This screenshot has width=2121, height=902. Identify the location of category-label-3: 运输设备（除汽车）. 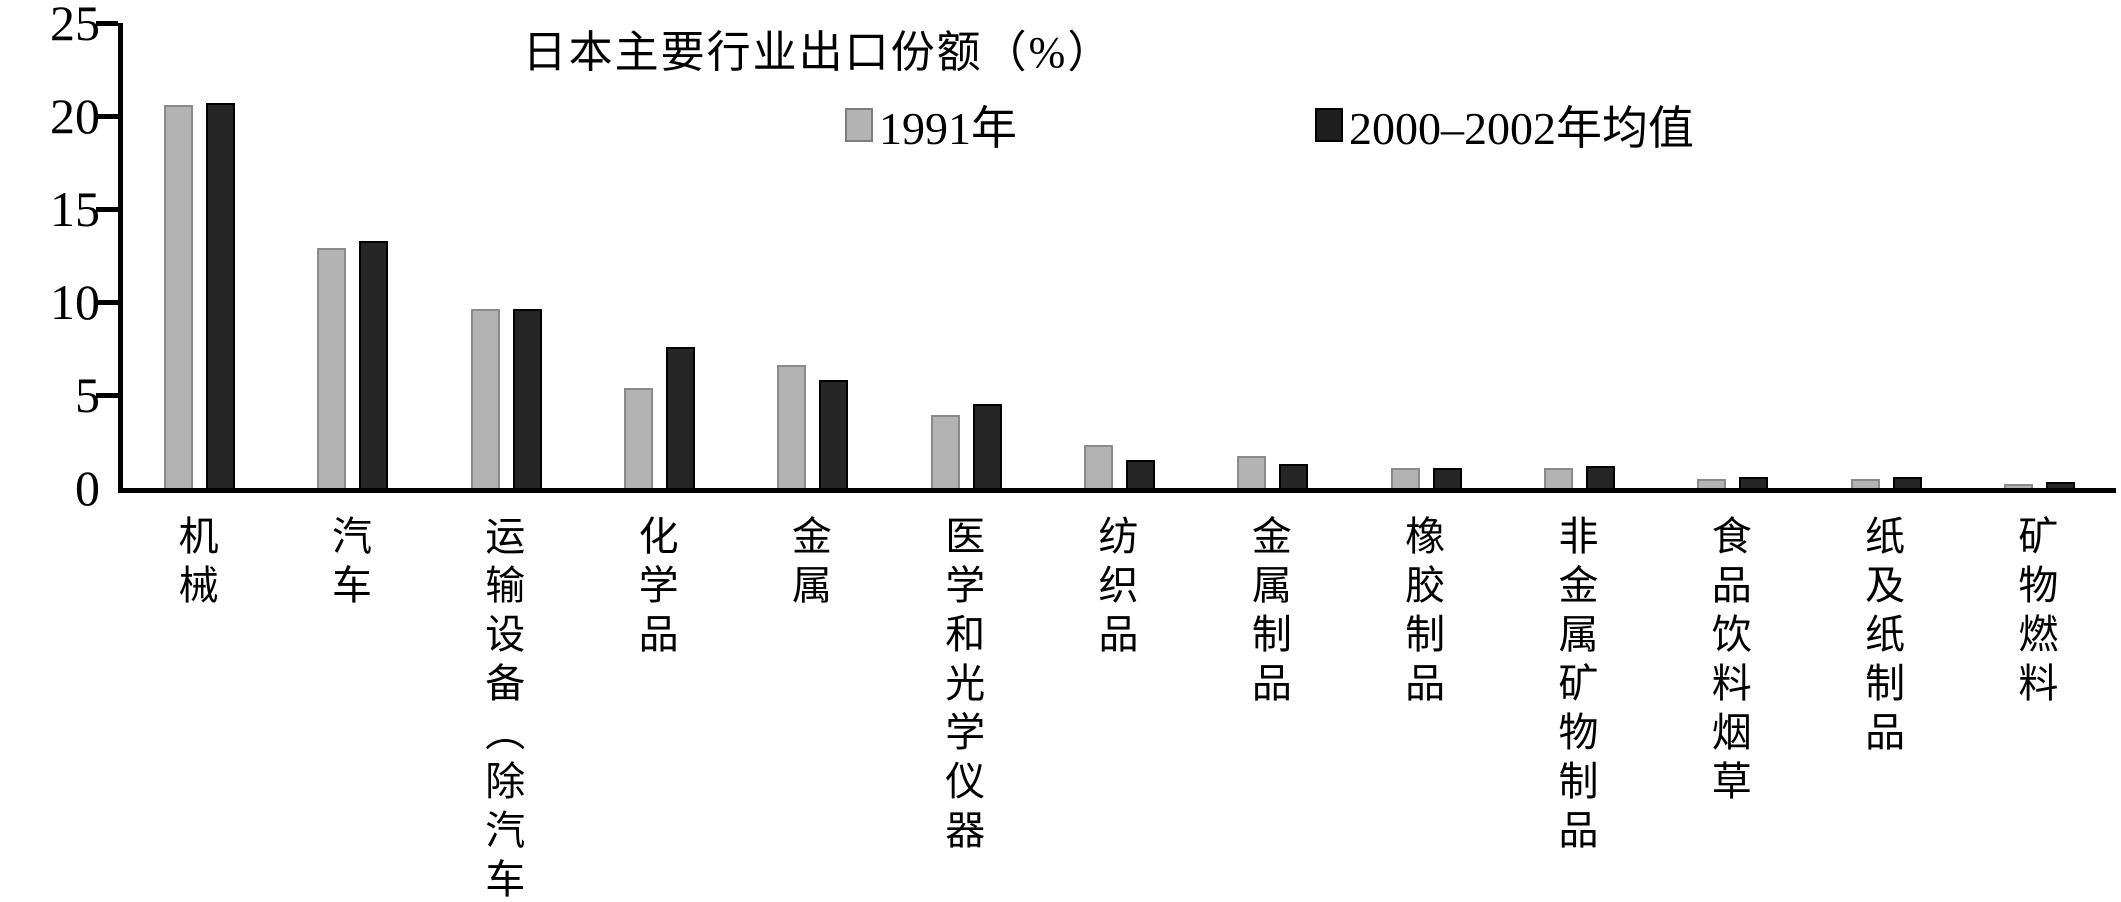
(502, 708).